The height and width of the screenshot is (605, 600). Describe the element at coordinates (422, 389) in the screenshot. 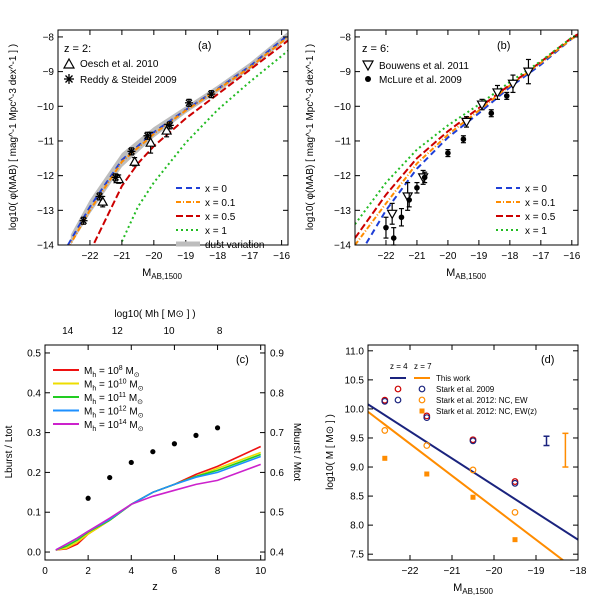

I see `legend-marker-stark09-z7` at that location.